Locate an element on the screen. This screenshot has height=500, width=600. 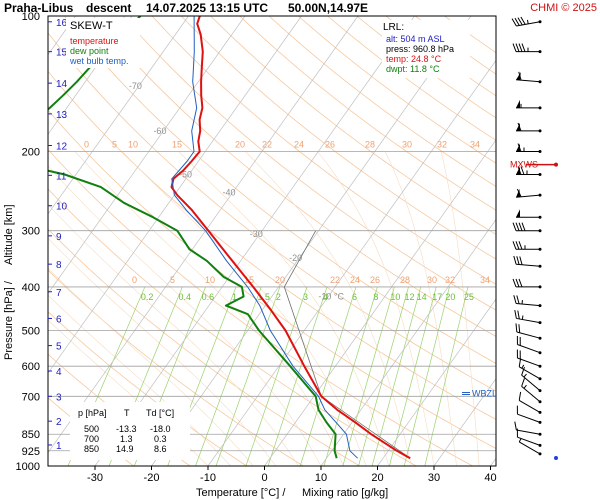
x-tick-label: -30 is located at coordinates (95, 478).